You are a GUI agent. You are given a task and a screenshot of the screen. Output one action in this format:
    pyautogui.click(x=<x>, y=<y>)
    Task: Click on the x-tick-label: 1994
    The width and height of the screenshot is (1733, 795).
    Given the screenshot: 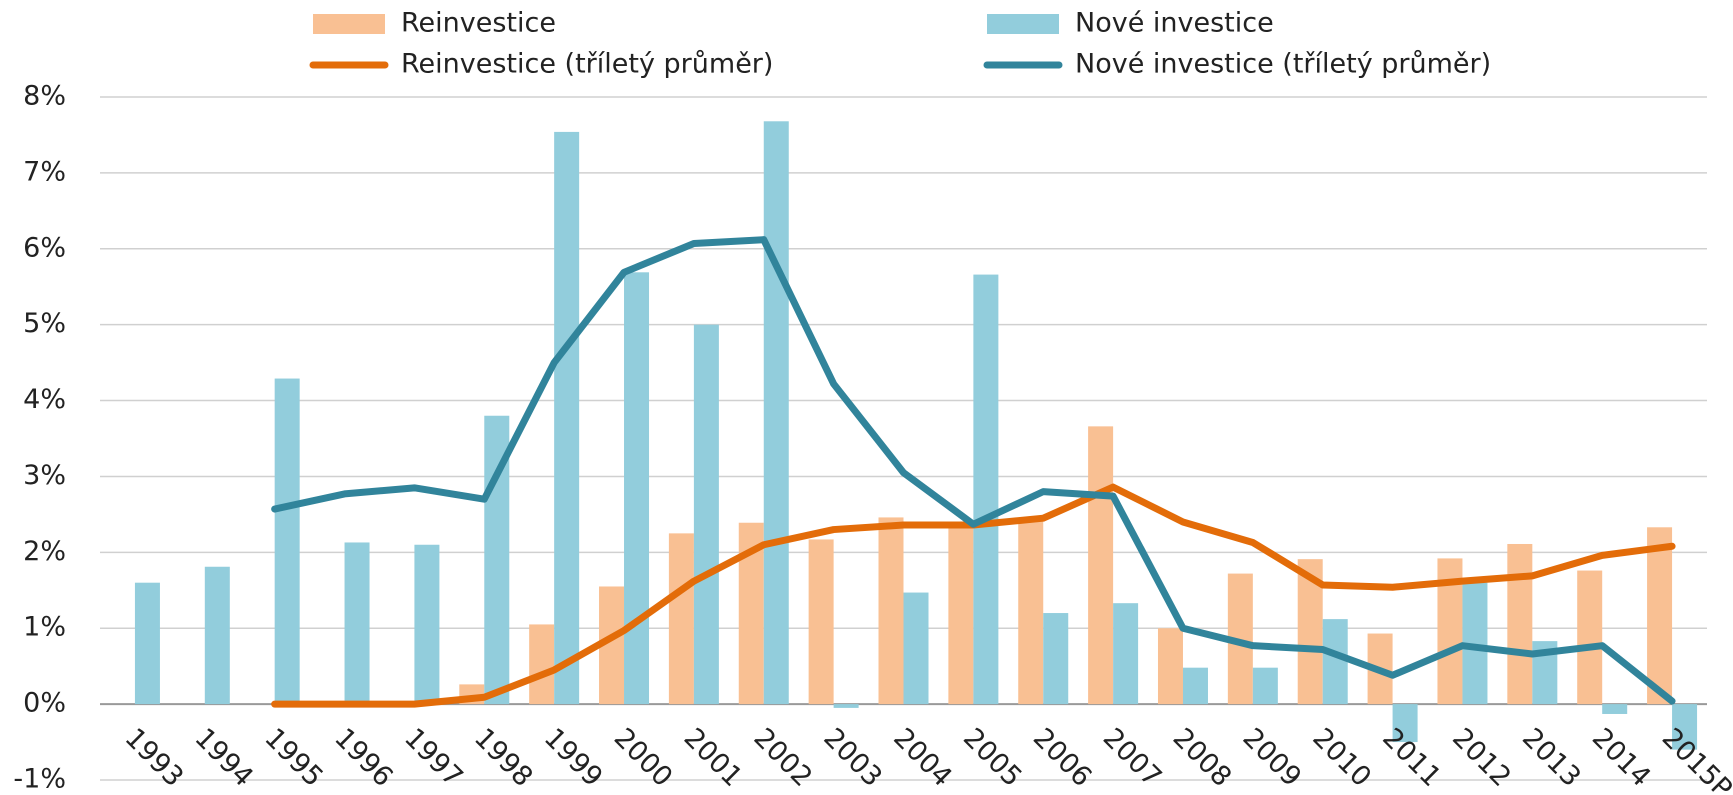 What is the action you would take?
    pyautogui.click(x=224, y=757)
    